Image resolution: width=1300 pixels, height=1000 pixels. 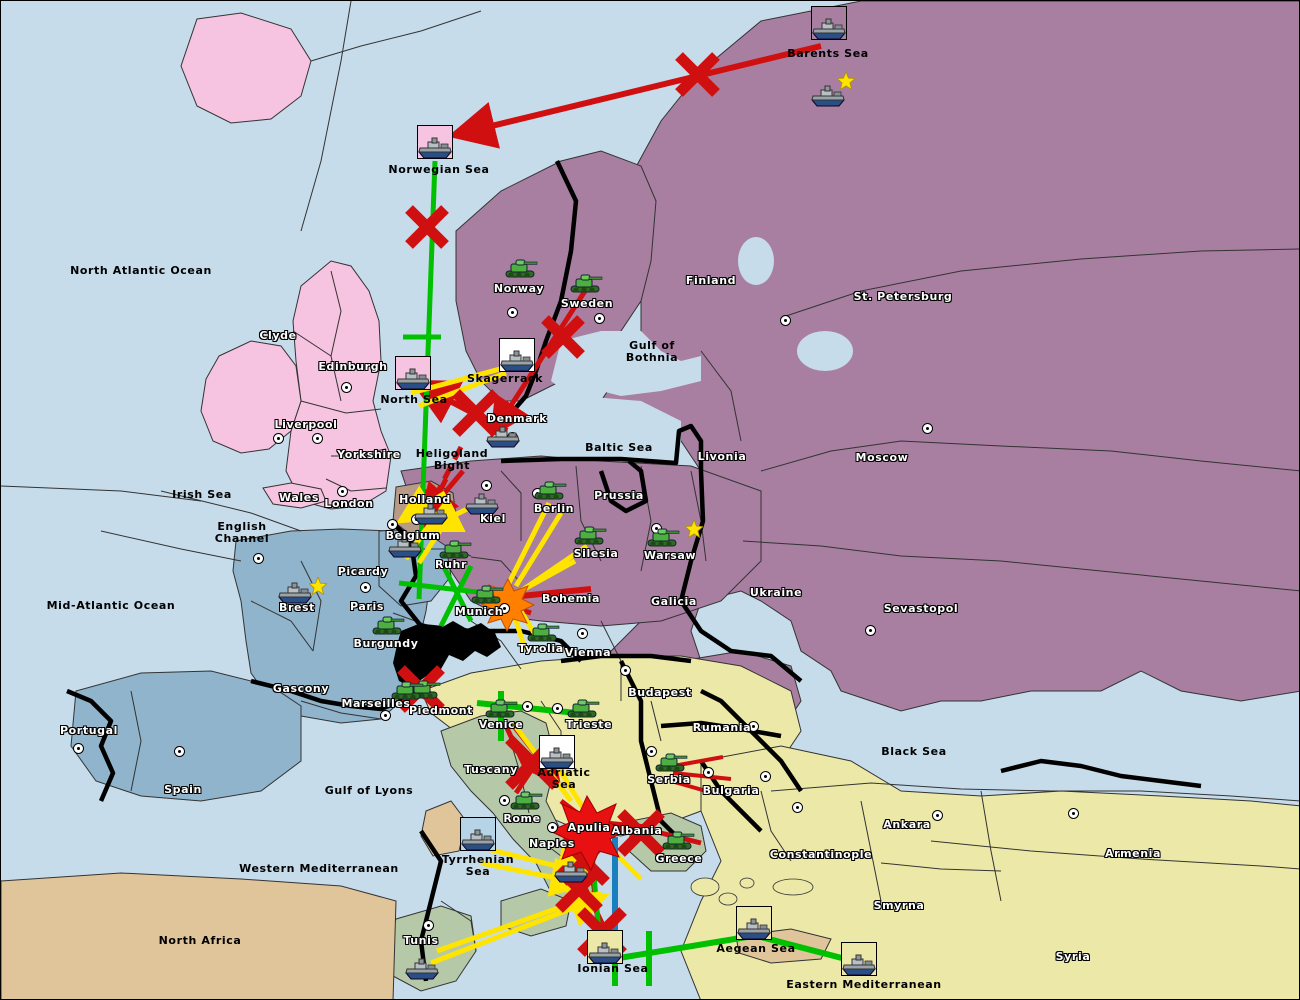 I want to click on x-norwegian-sea-route, so click(x=427, y=227).